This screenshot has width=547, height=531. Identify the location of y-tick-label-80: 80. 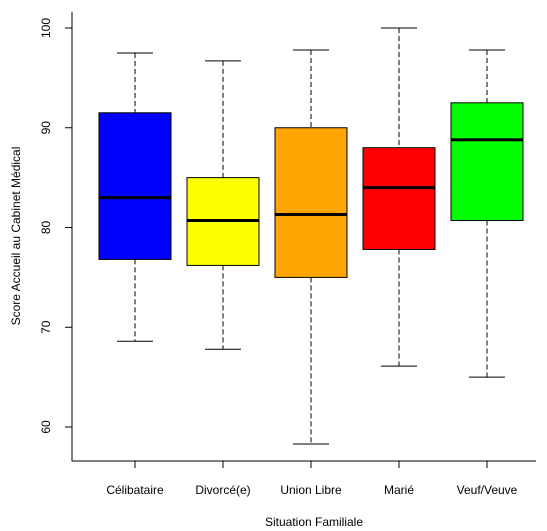
(46, 228).